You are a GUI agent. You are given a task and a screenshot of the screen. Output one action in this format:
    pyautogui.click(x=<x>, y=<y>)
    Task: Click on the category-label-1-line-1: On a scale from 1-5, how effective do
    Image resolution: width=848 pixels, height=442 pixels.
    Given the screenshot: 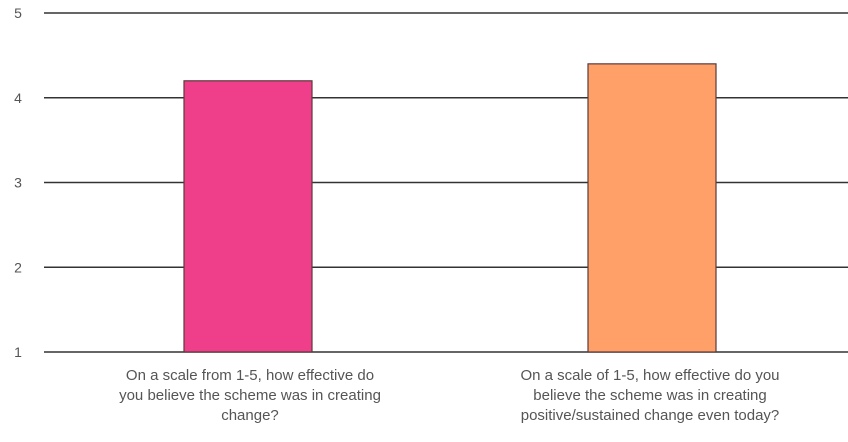 What is the action you would take?
    pyautogui.click(x=250, y=375)
    